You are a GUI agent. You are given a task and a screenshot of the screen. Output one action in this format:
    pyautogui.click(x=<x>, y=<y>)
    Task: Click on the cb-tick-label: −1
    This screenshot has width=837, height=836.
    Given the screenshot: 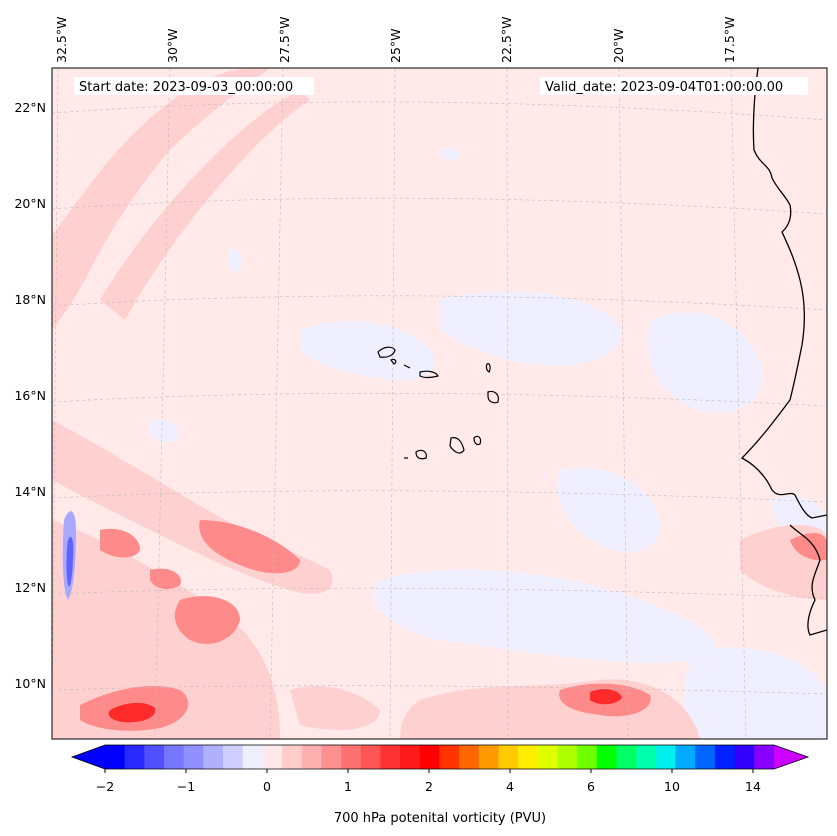 What is the action you would take?
    pyautogui.click(x=186, y=786)
    